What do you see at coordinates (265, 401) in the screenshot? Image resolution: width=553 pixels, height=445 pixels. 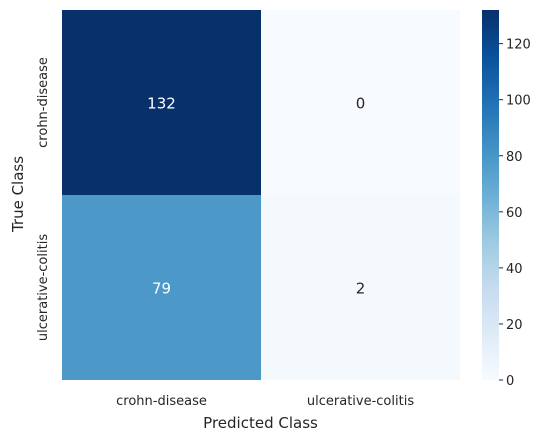 I see `x-axis-ticks: crohn-disease ulcerative-colitis` at bounding box center [265, 401].